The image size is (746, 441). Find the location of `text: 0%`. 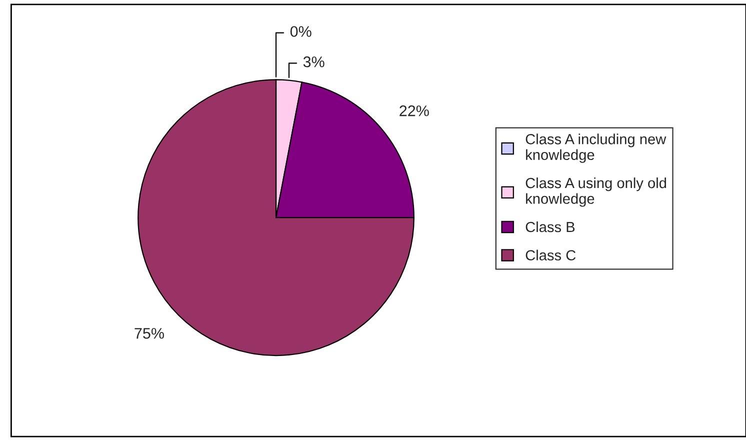

text: 0% is located at coordinates (301, 31).